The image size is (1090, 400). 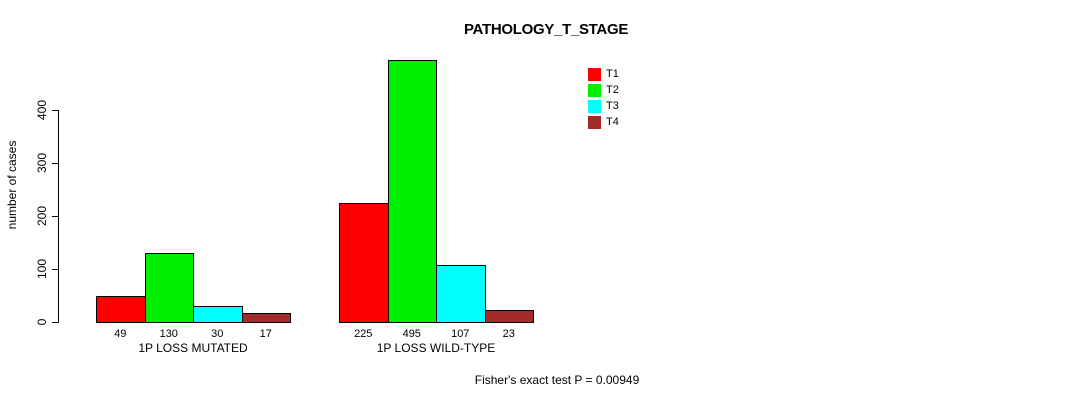 I want to click on group-axis-label: 1P LOSS WILD-TYPE, so click(x=436, y=348).